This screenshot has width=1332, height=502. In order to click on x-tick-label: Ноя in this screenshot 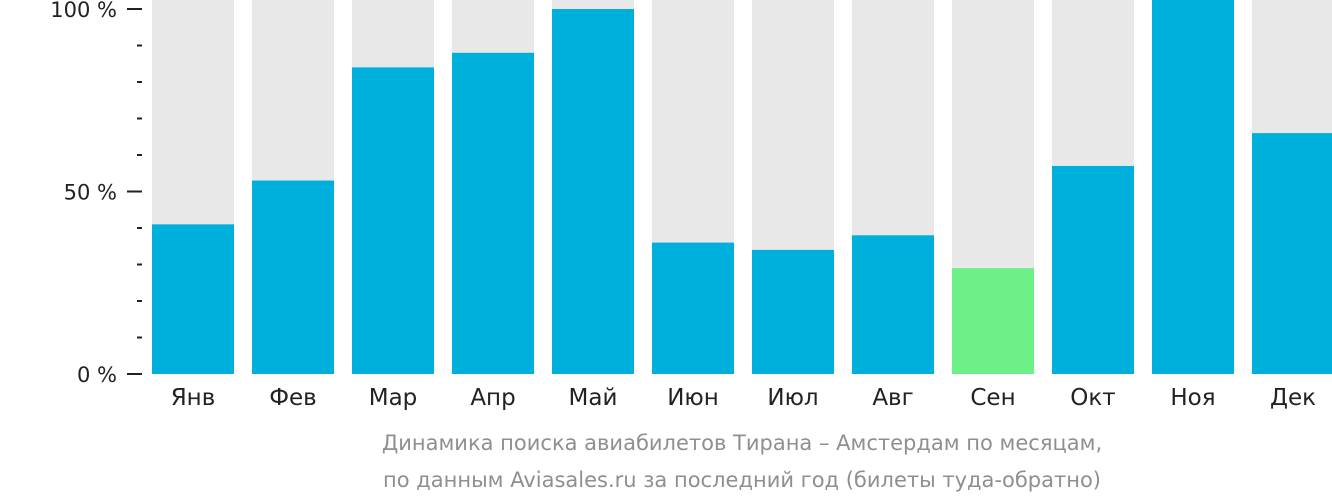, I will do `click(1192, 398)`.